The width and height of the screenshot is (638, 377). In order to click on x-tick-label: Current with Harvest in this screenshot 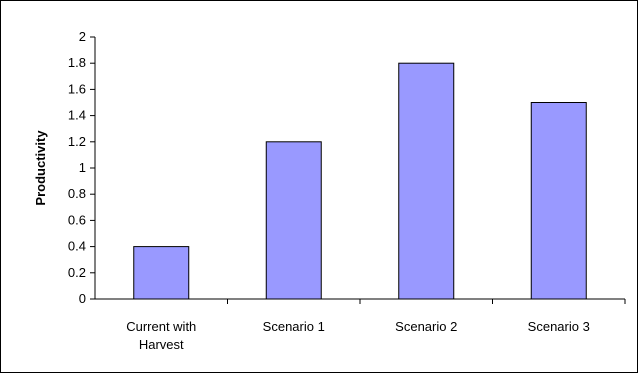, I will do `click(161, 335)`.